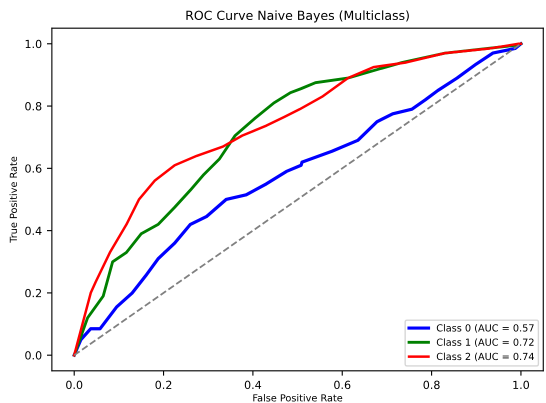 The image size is (546, 403). Describe the element at coordinates (297, 16) in the screenshot. I see `chart-title: ROC Curve Naive Bayes (Multiclass)` at that location.